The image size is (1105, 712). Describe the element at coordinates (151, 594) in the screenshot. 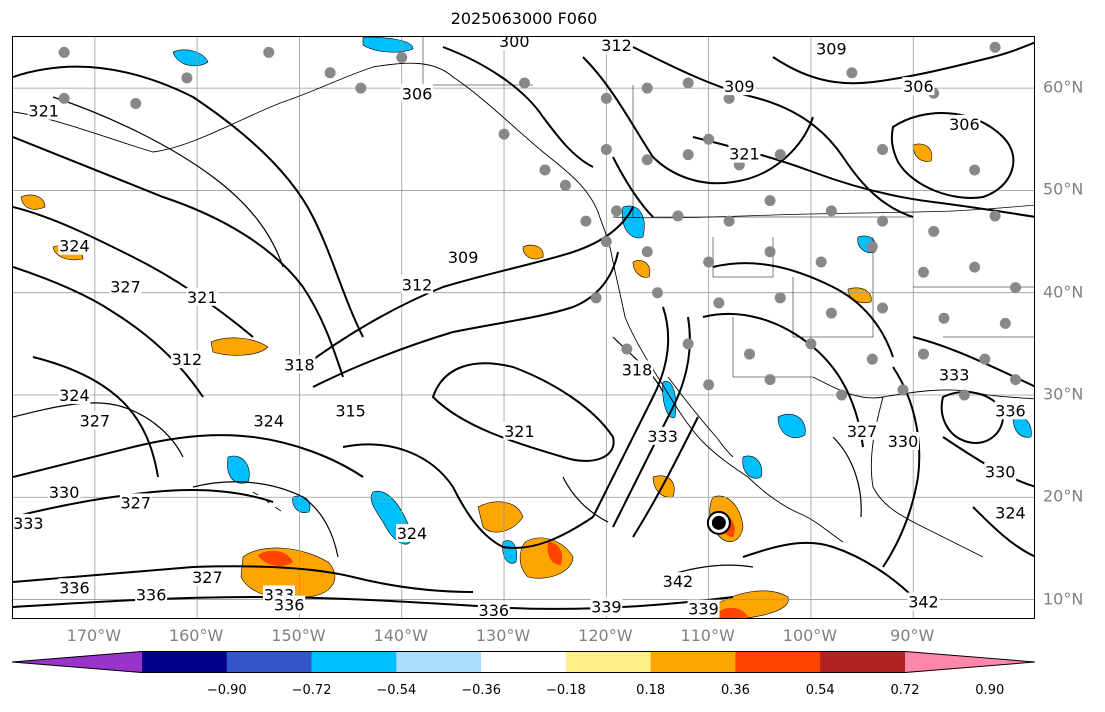

I see `contour-label: 336` at that location.